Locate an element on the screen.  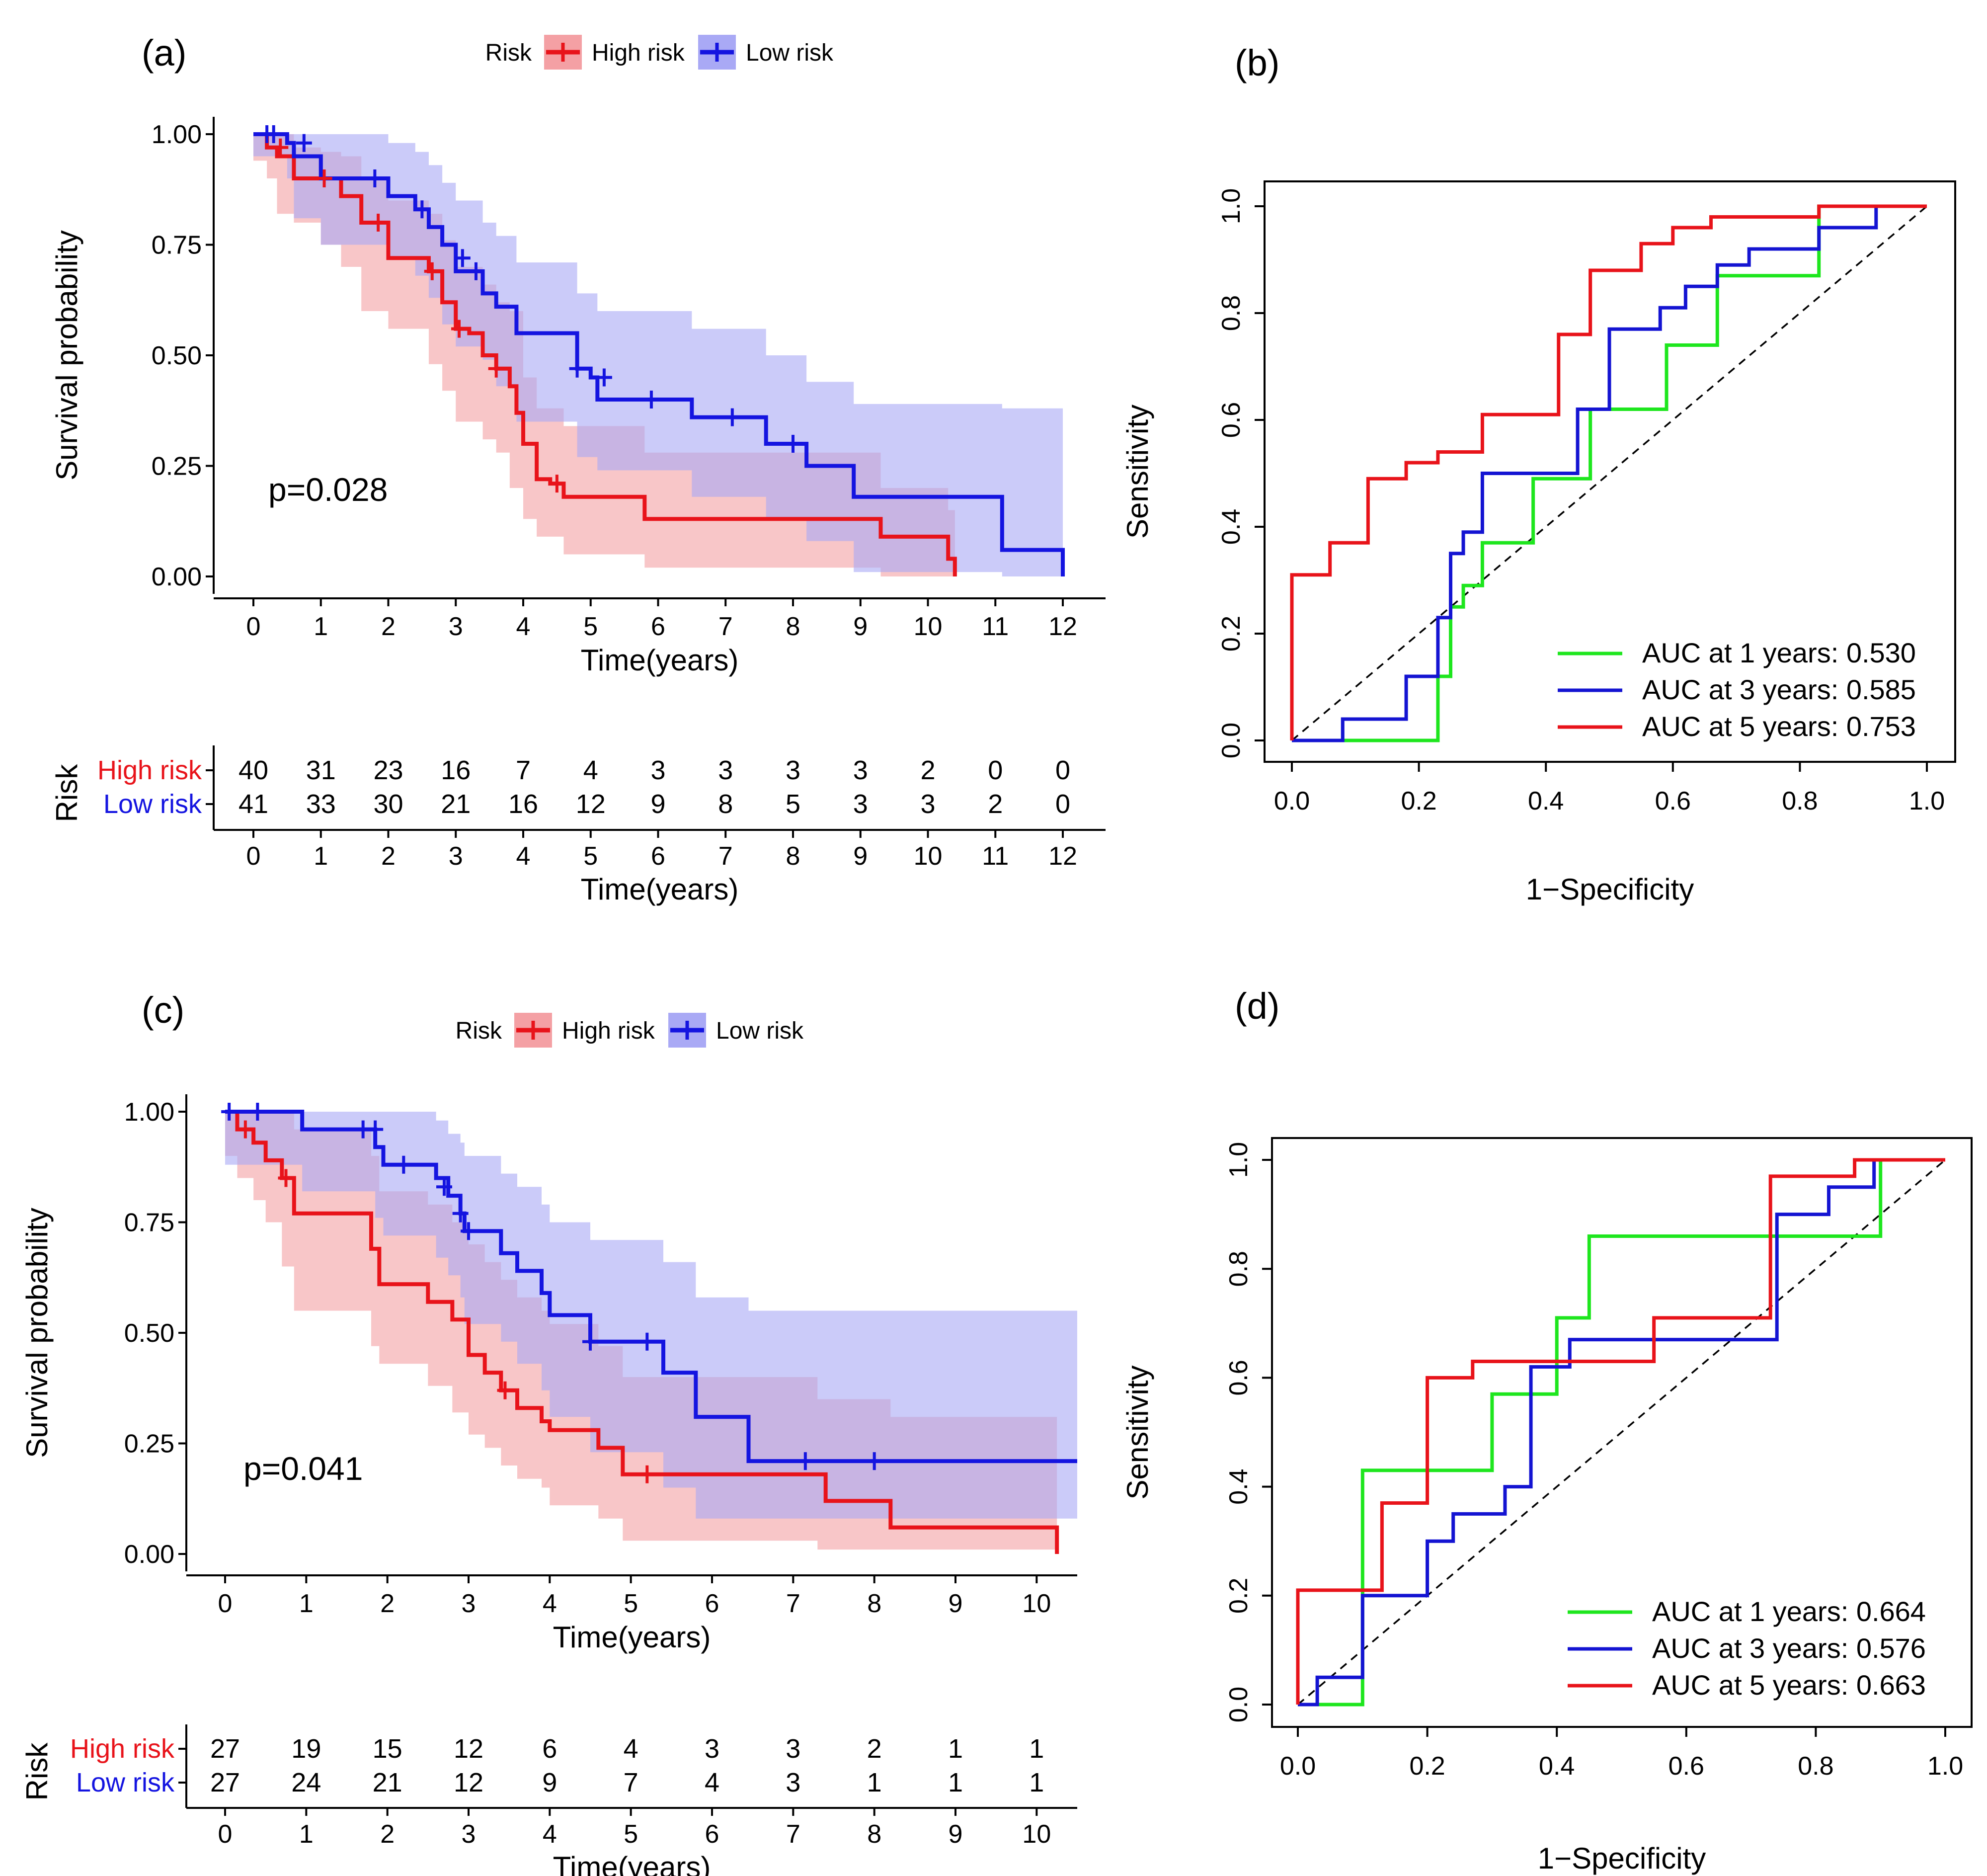
risk-count: 30 is located at coordinates (388, 804).